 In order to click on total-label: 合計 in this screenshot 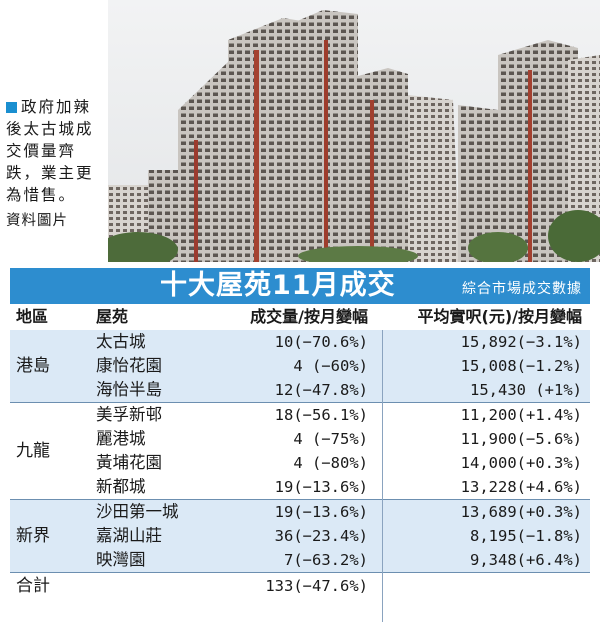, I will do `click(33, 586)`.